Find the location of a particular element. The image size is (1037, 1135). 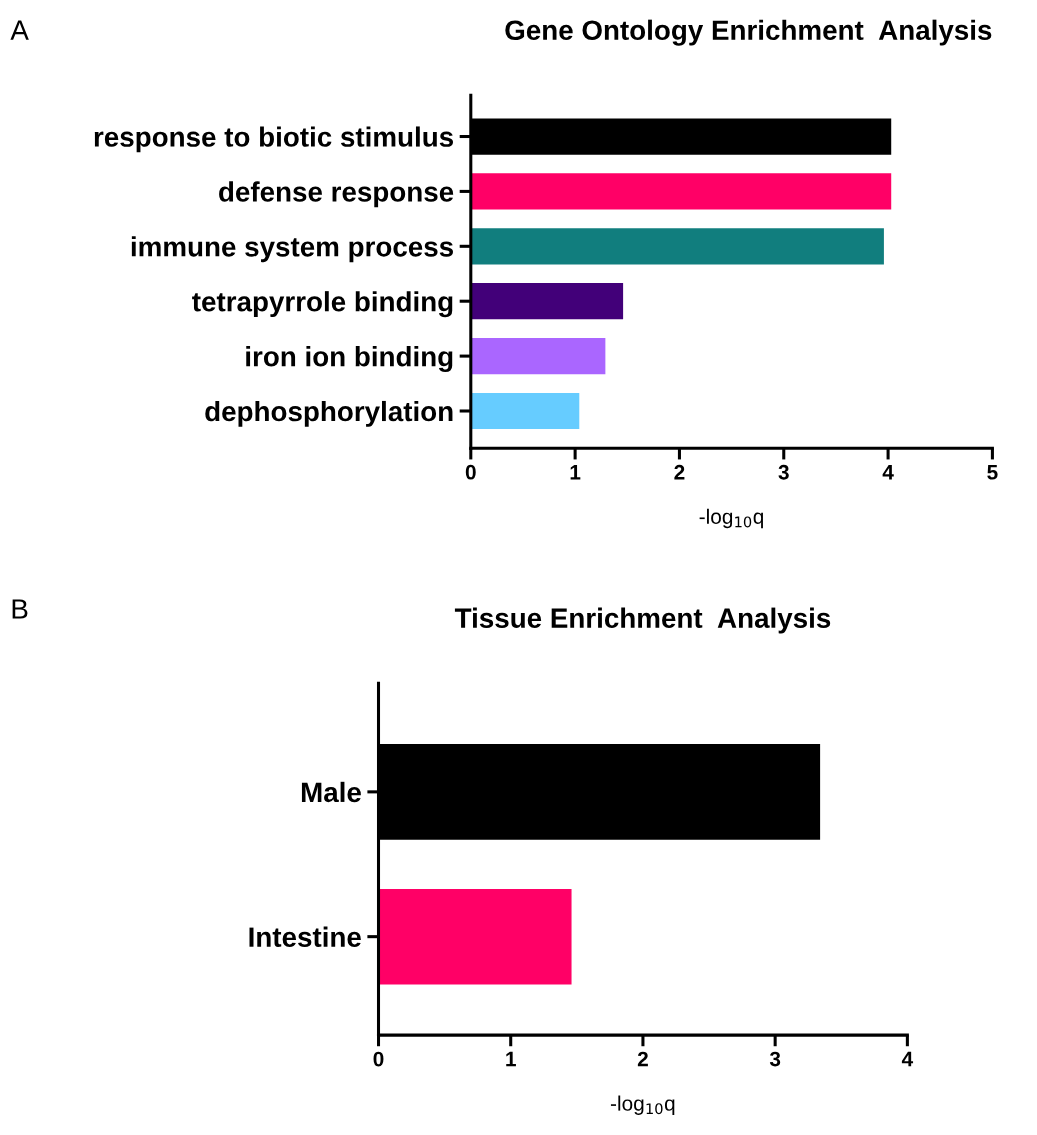

x-tick-label: 5 is located at coordinates (992, 472).